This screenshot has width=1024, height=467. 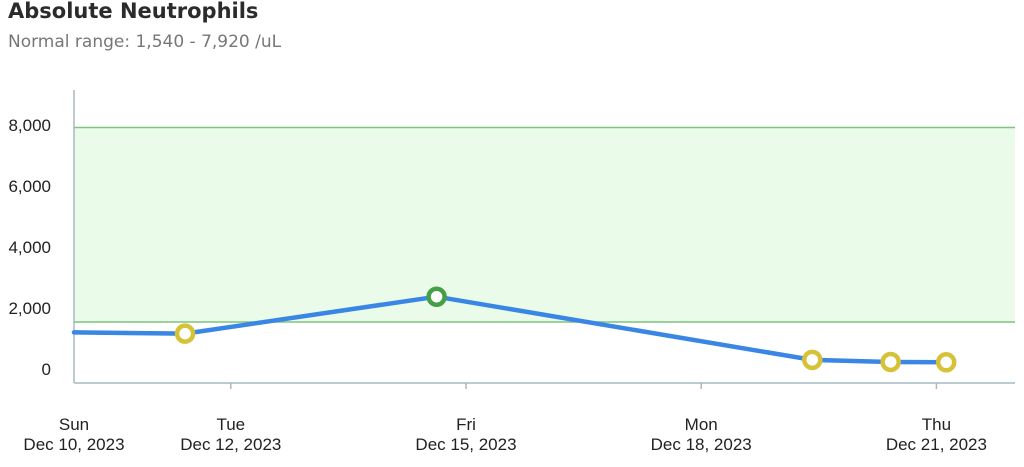 What do you see at coordinates (46, 369) in the screenshot?
I see `y-tick-label: 0` at bounding box center [46, 369].